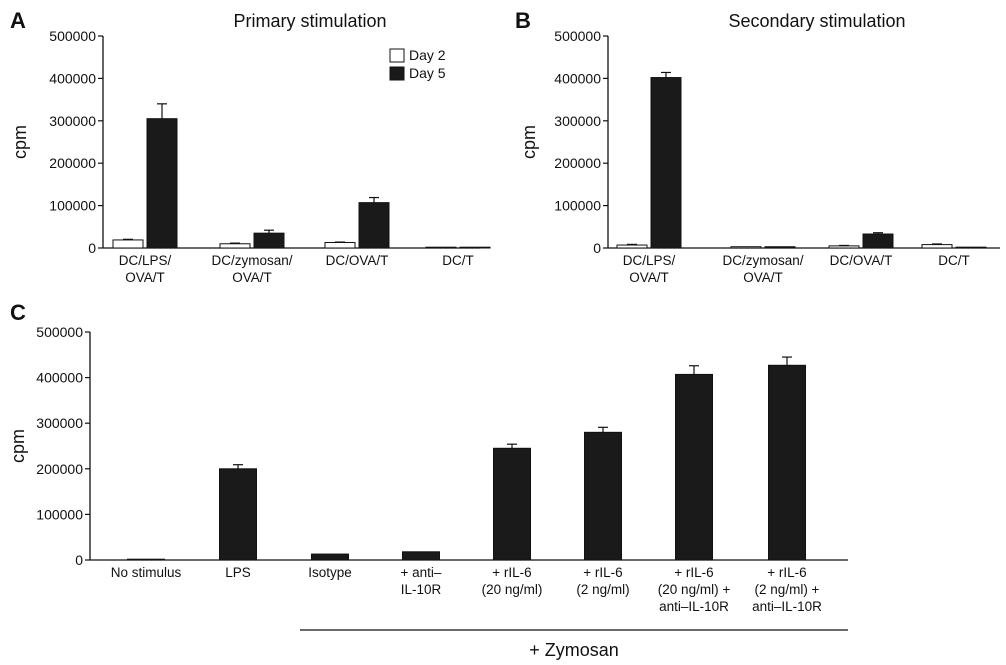 This screenshot has width=1006, height=665. What do you see at coordinates (574, 650) in the screenshot?
I see `group-label: + Zymosan` at bounding box center [574, 650].